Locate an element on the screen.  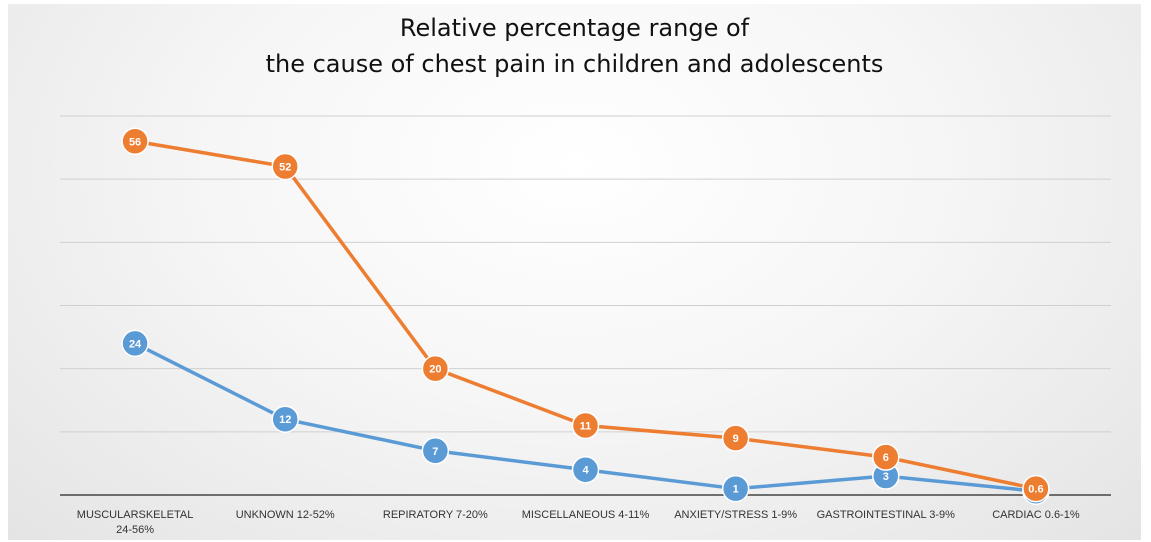
data-label: 7 is located at coordinates (435, 452).